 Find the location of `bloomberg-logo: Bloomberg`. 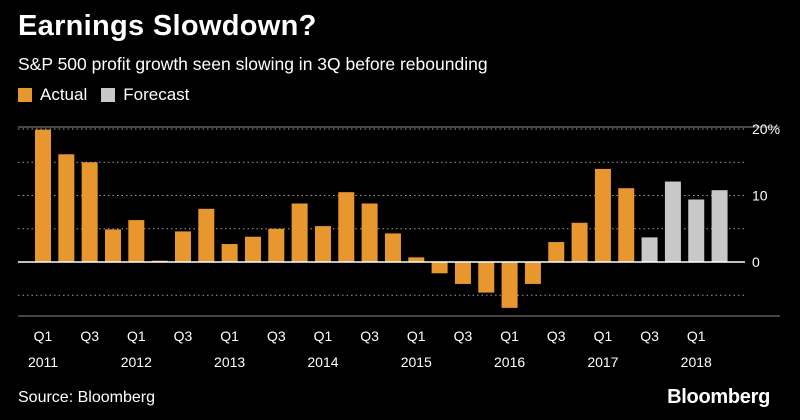

bloomberg-logo: Bloomberg is located at coordinates (718, 397).